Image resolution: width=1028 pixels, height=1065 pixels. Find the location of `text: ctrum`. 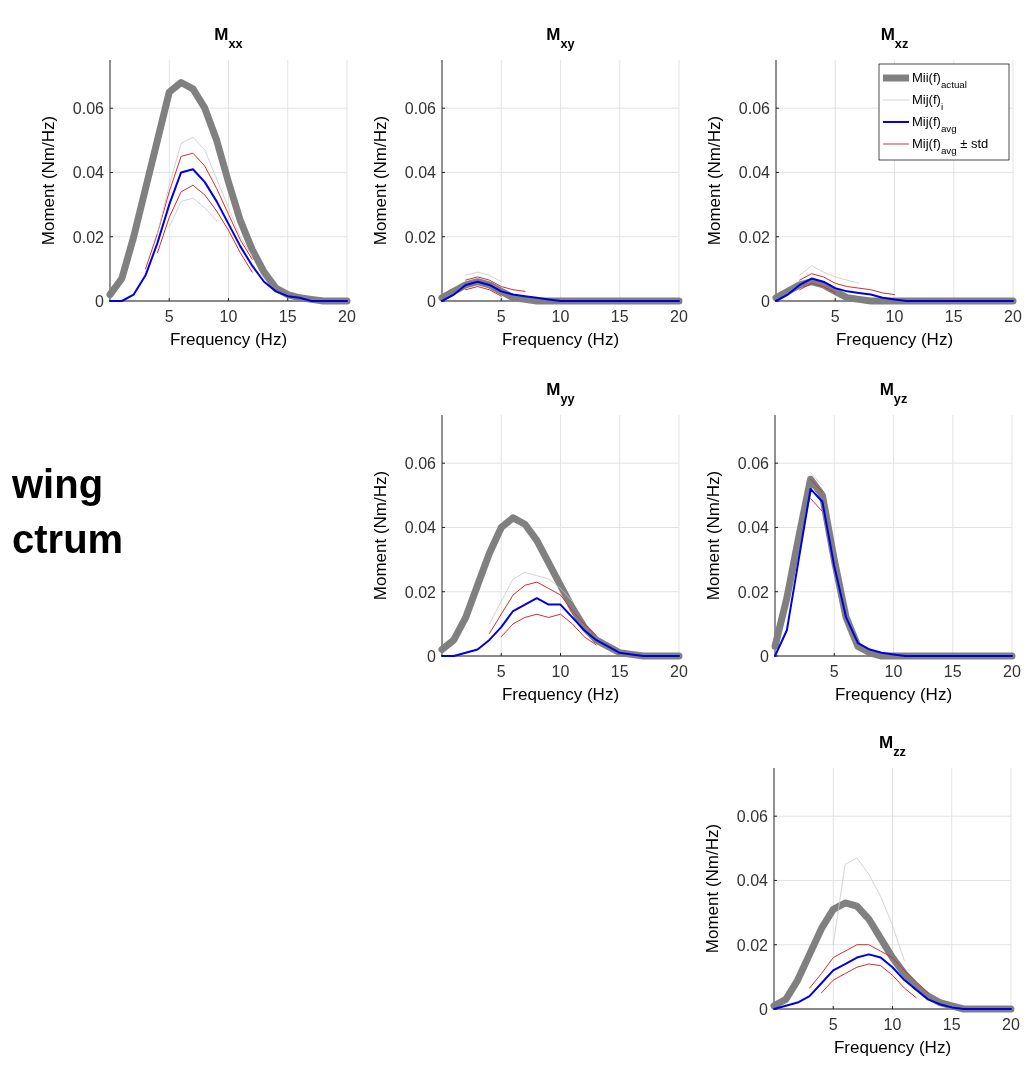

text: ctrum is located at coordinates (68, 539).